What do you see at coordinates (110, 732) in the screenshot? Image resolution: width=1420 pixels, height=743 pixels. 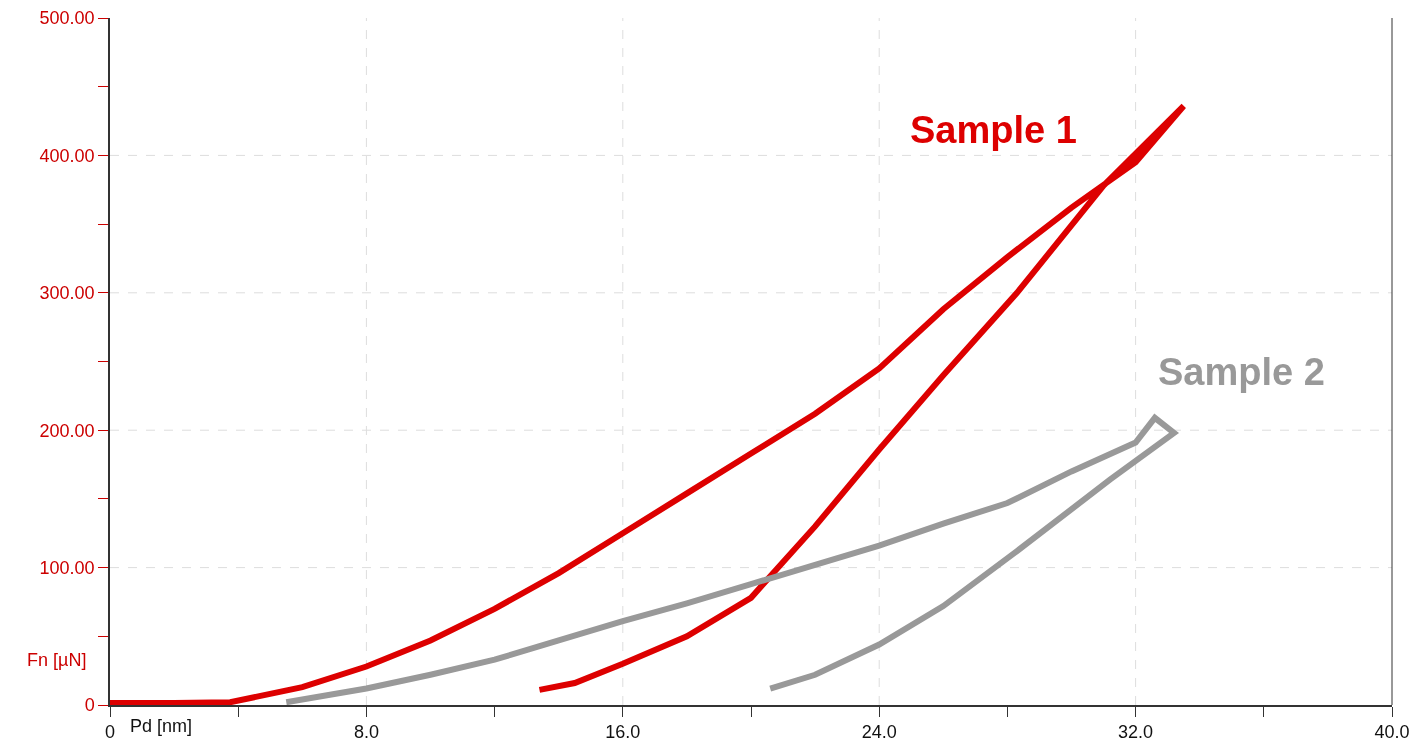 I see `x-tick-label: 0` at bounding box center [110, 732].